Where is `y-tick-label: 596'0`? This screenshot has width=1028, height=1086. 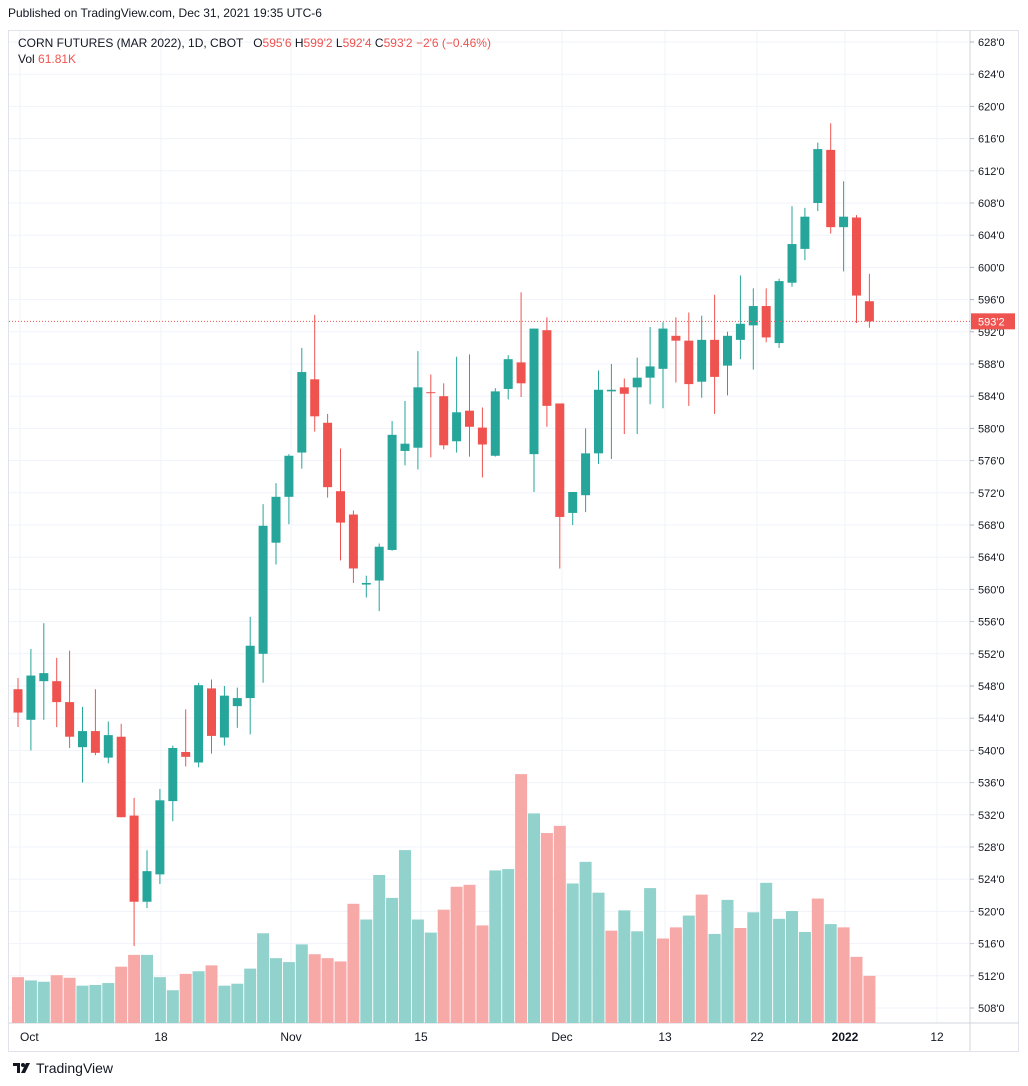 y-tick-label: 596'0 is located at coordinates (991, 301).